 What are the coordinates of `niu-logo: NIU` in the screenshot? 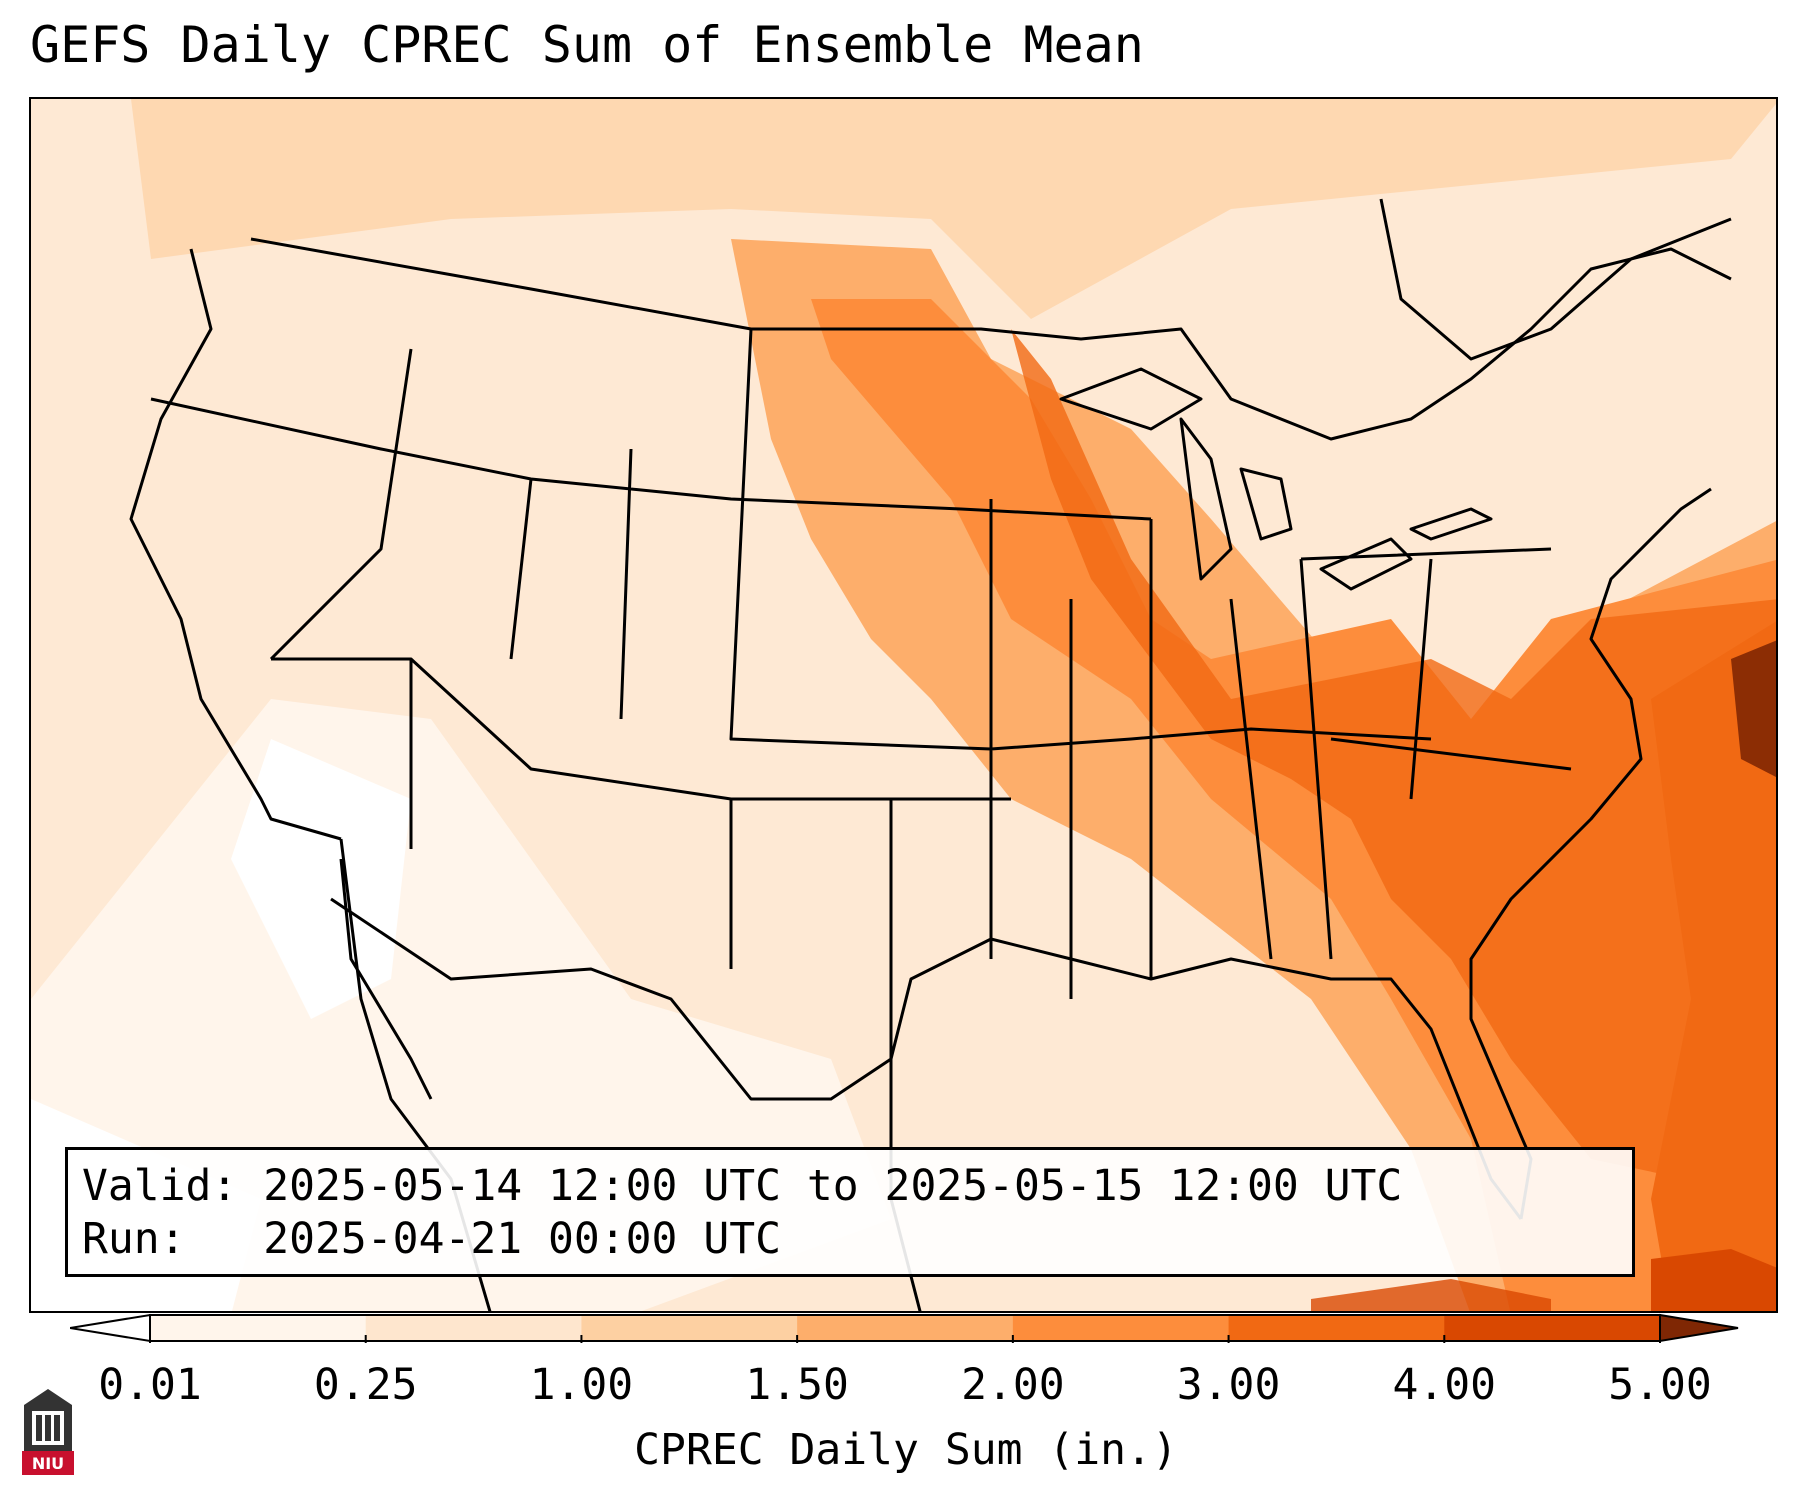 It's located at (48, 1432).